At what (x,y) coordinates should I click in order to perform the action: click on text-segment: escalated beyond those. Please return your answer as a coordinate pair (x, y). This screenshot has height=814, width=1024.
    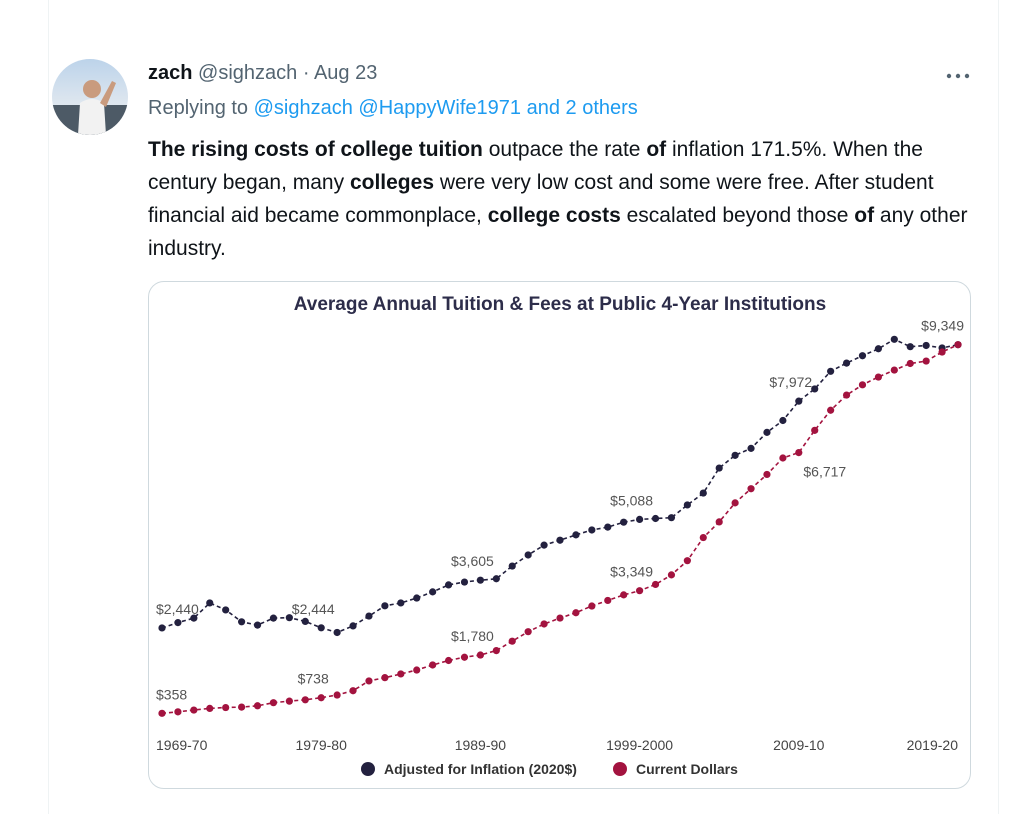
    Looking at the image, I should click on (737, 215).